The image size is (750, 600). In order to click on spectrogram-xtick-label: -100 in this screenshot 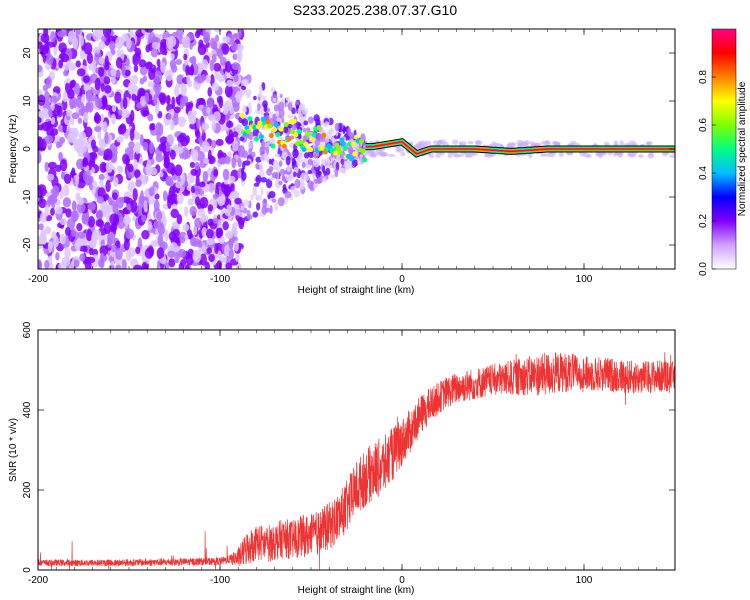, I will do `click(220, 279)`.